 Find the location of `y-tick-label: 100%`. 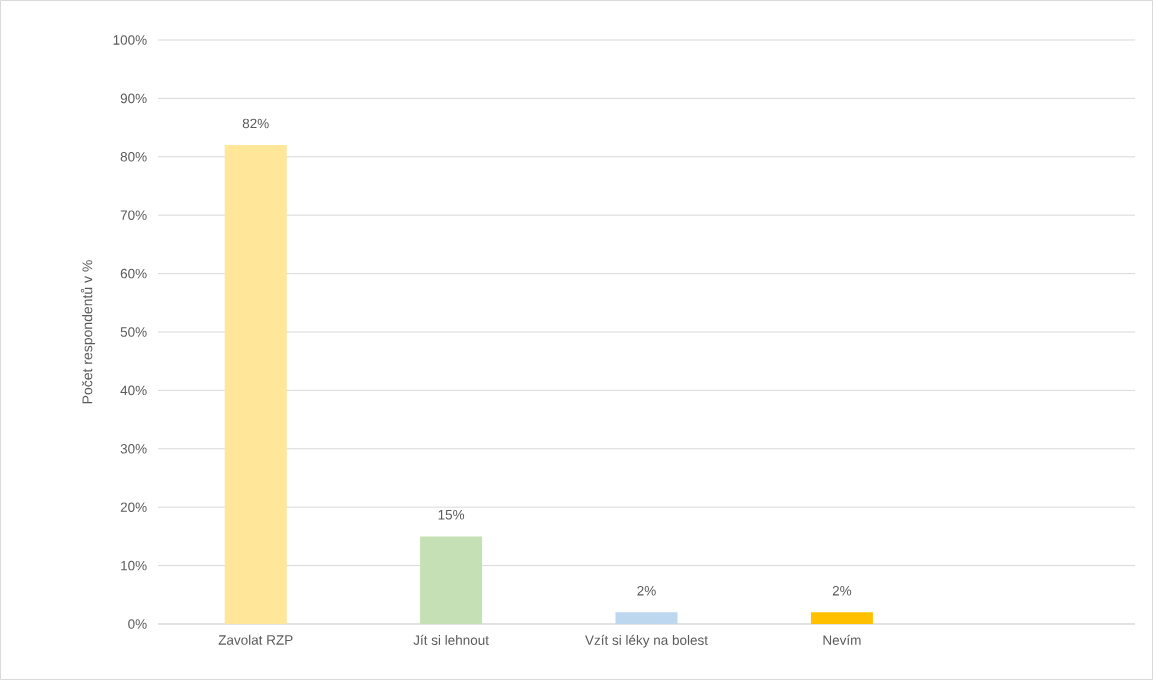

y-tick-label: 100% is located at coordinates (130, 40).